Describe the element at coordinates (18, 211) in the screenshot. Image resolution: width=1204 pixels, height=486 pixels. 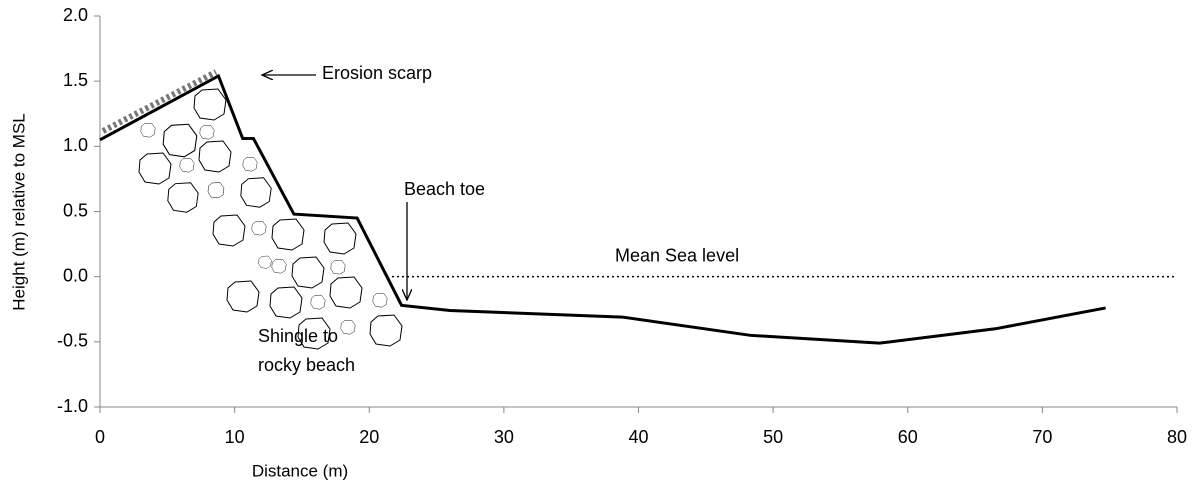
I see `y-axis-title: Height (m) relative to MSL` at that location.